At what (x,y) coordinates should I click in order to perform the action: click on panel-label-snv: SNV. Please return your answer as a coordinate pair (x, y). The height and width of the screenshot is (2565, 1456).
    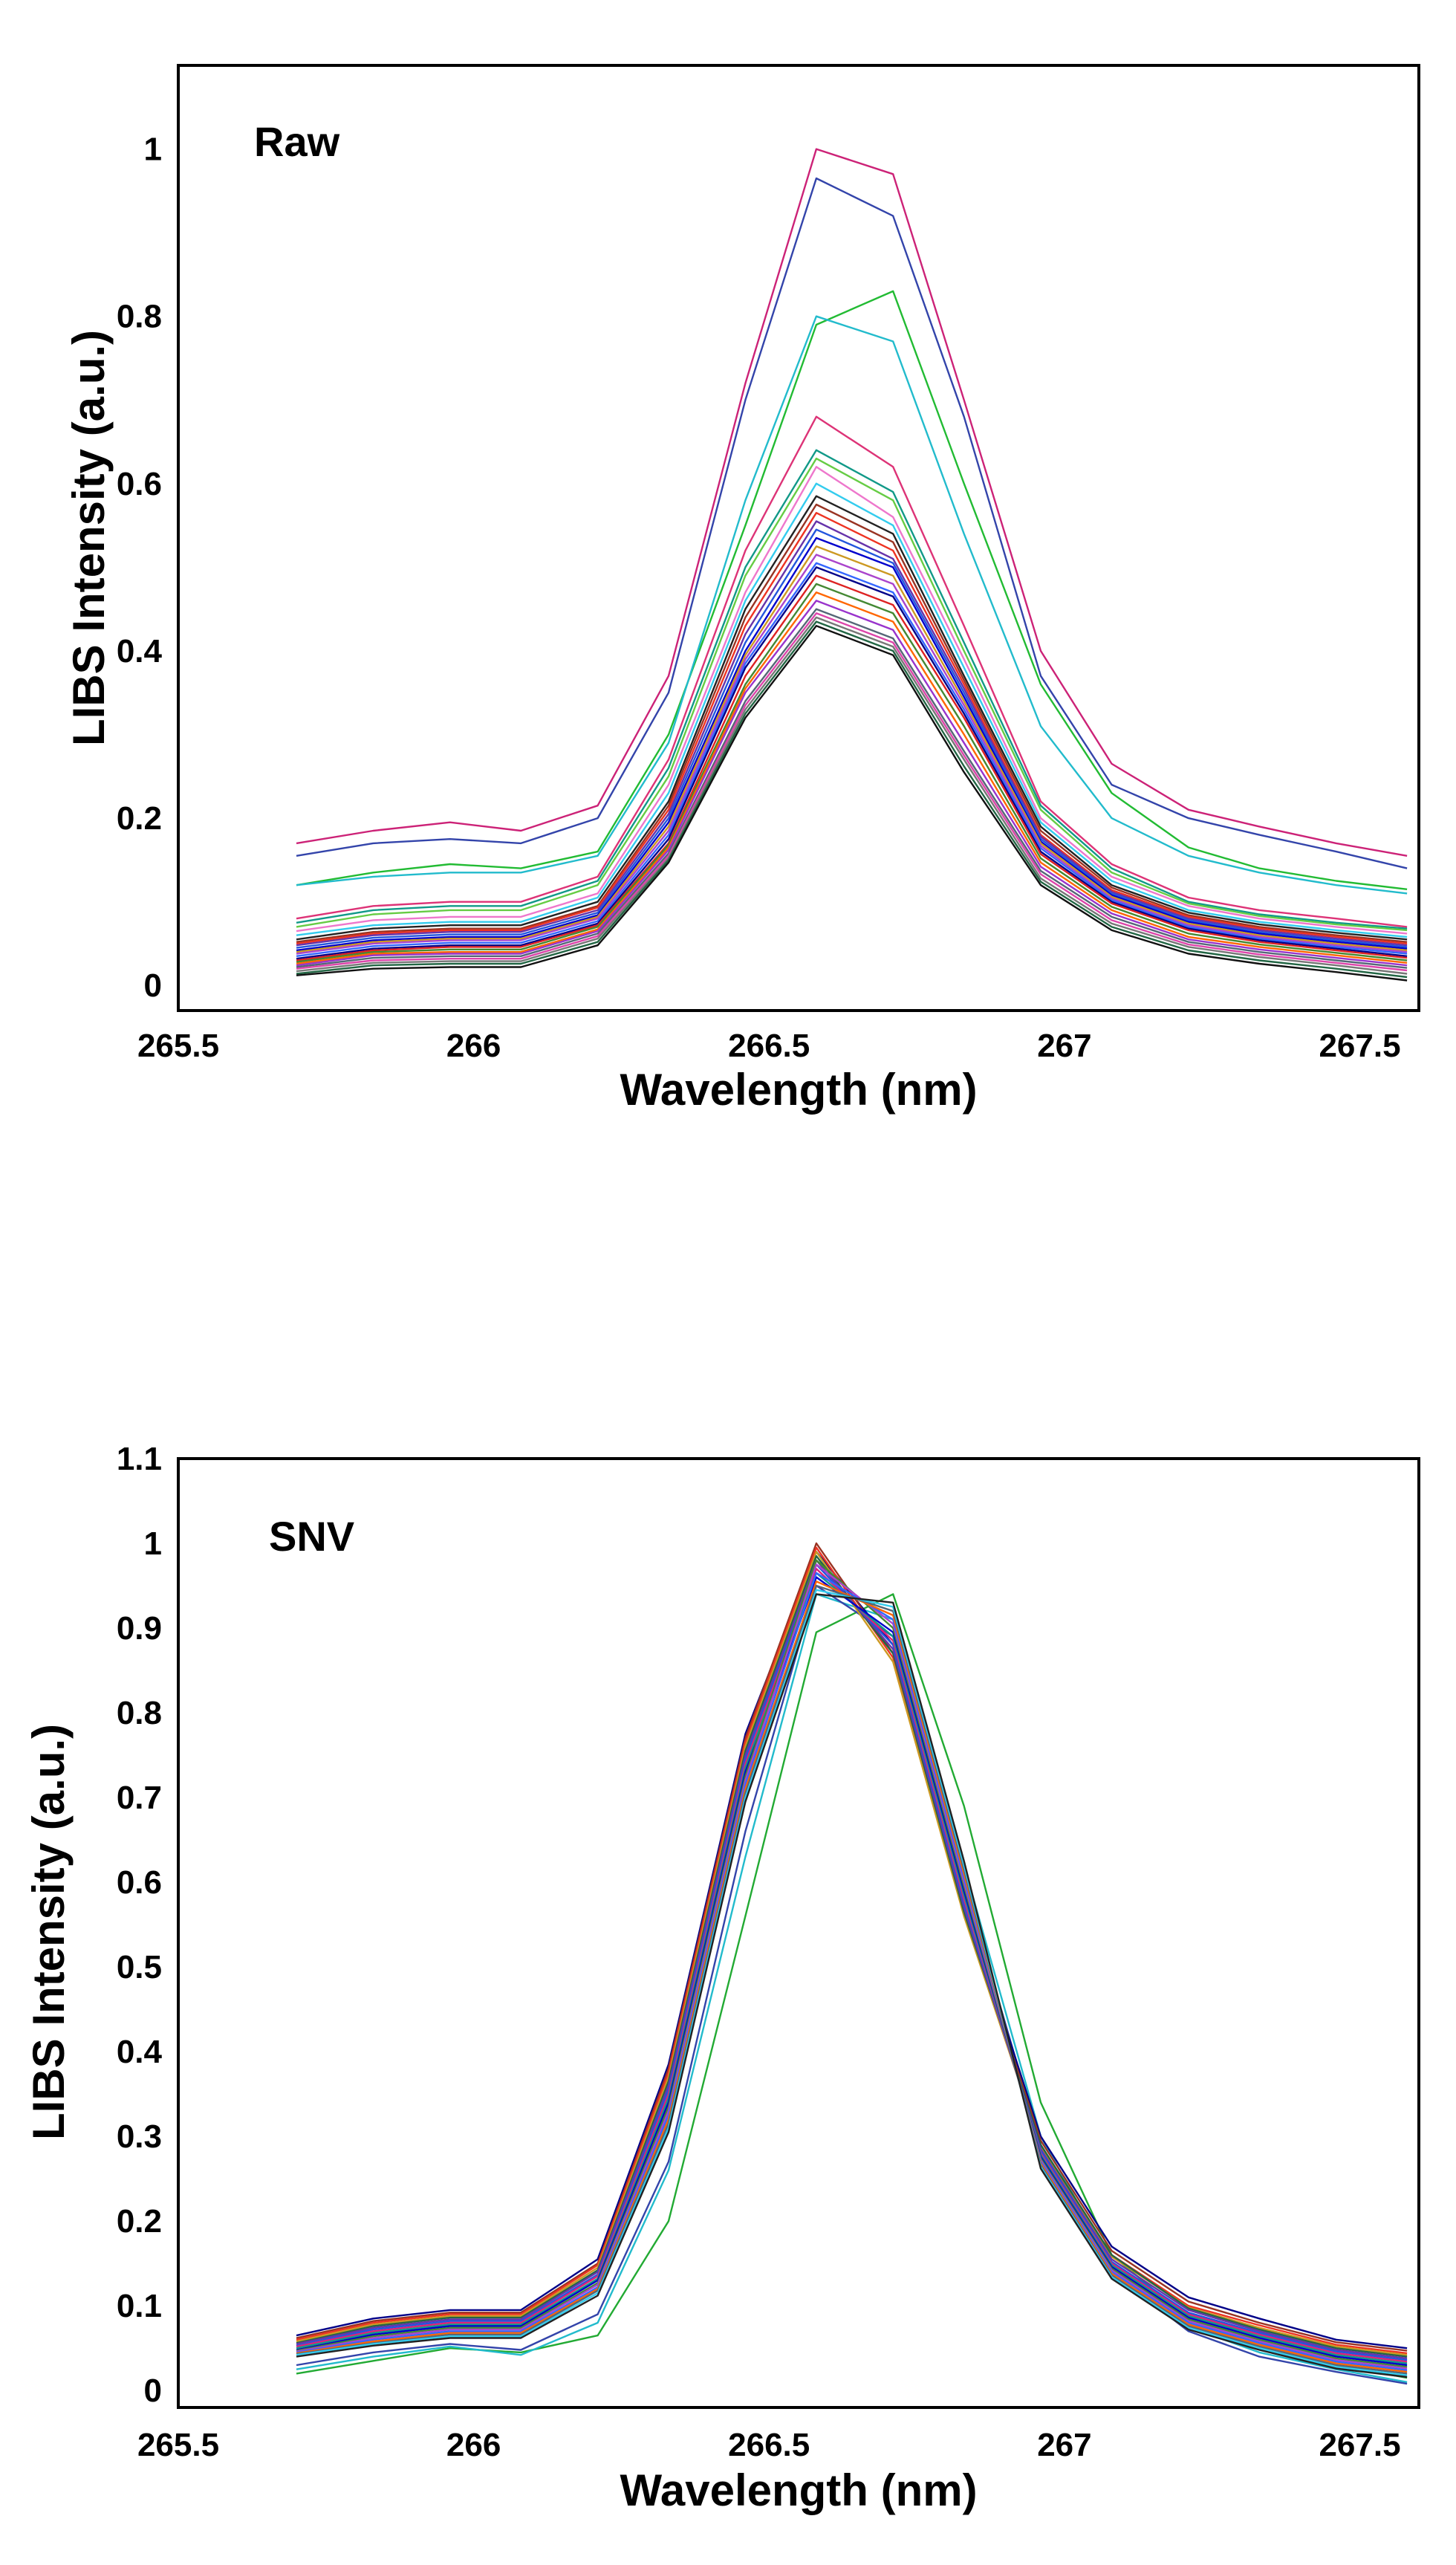
    Looking at the image, I should click on (311, 1536).